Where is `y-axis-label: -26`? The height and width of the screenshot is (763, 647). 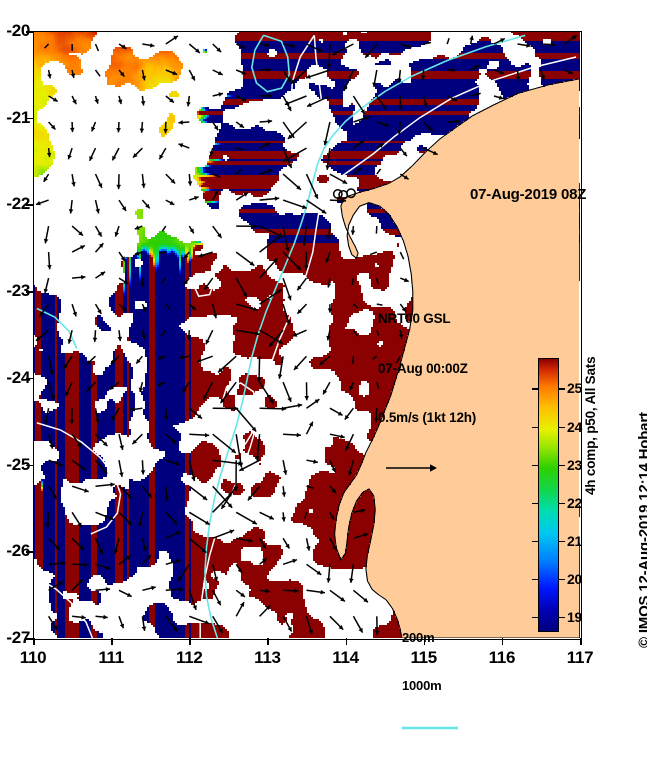 y-axis-label: -26 is located at coordinates (18, 551).